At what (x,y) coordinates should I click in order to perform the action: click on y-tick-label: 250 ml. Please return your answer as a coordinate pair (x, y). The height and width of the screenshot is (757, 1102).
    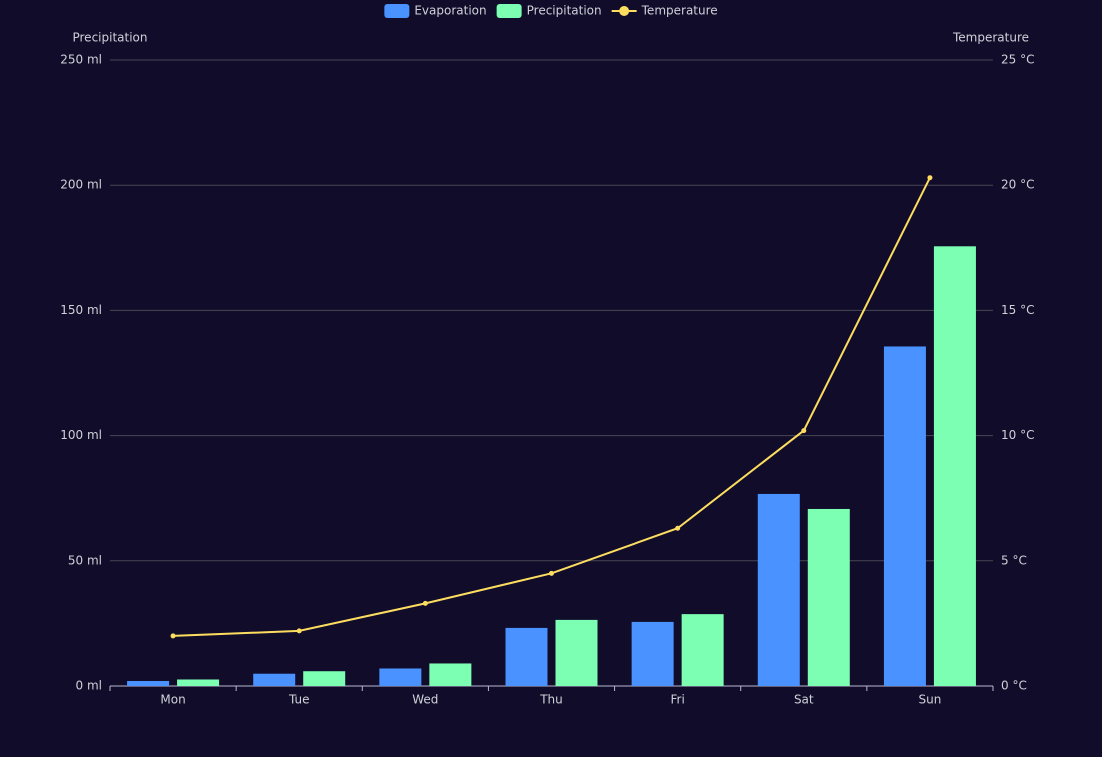
    Looking at the image, I should click on (81, 60).